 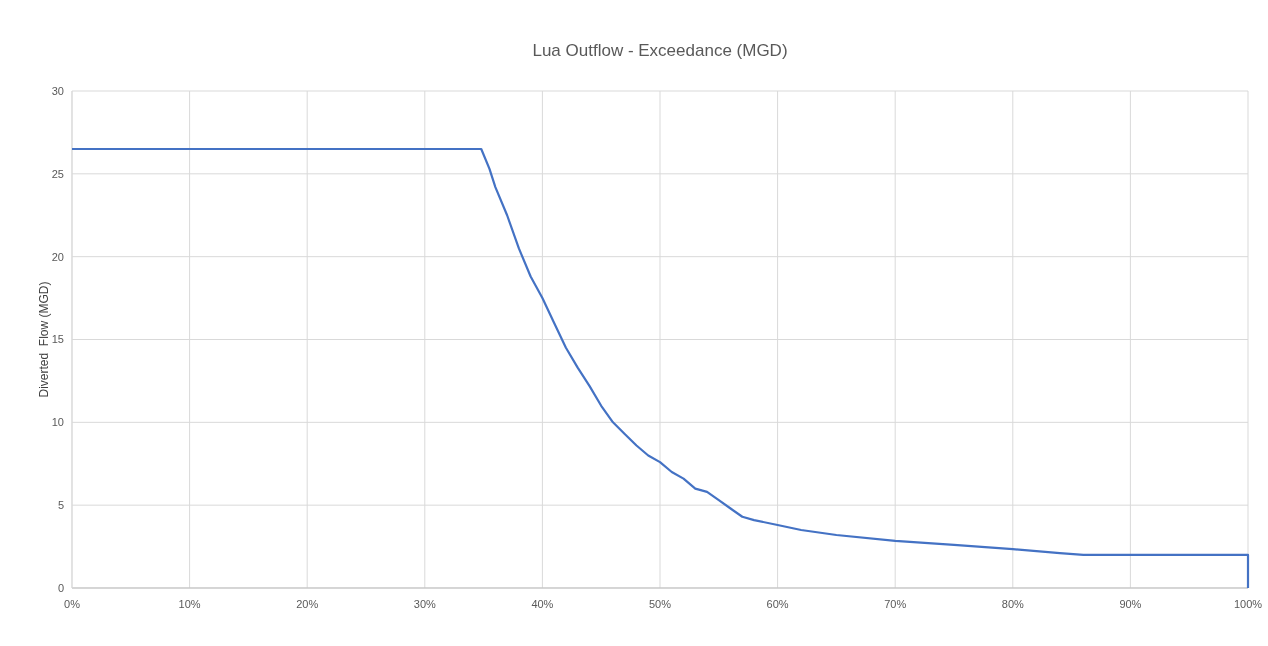 What do you see at coordinates (307, 604) in the screenshot?
I see `x-tick-label: 20%` at bounding box center [307, 604].